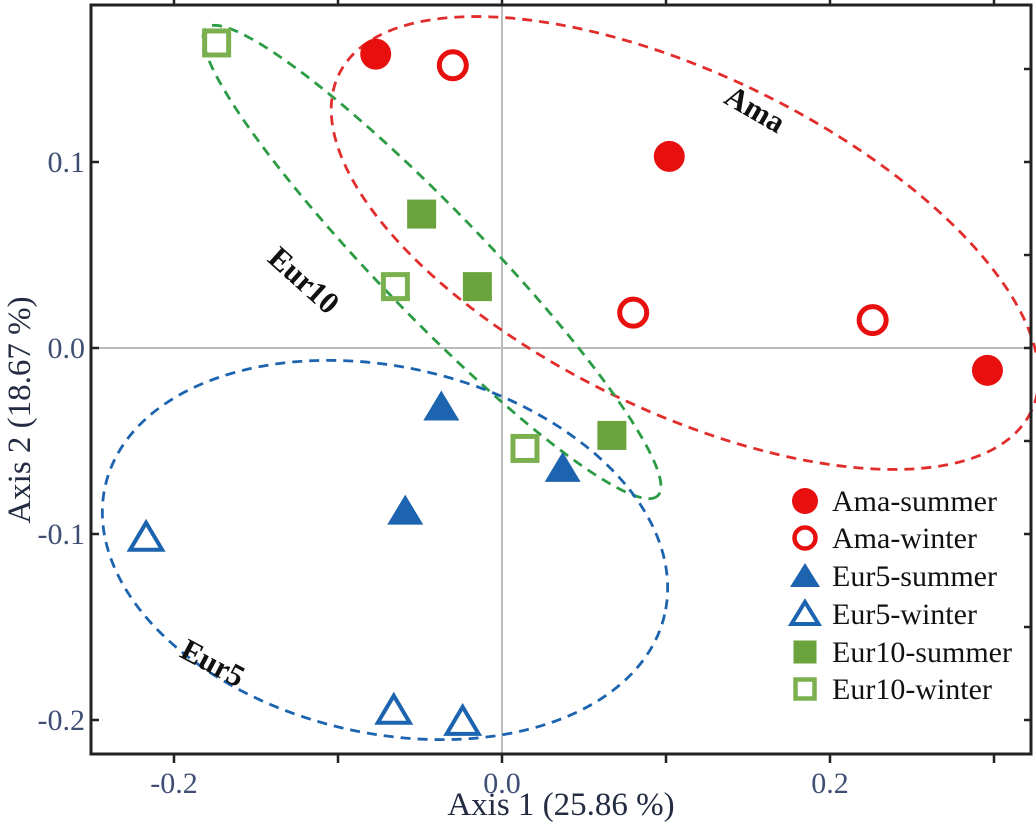 This screenshot has width=1036, height=832. I want to click on x-tick-label: 0.0, so click(502, 783).